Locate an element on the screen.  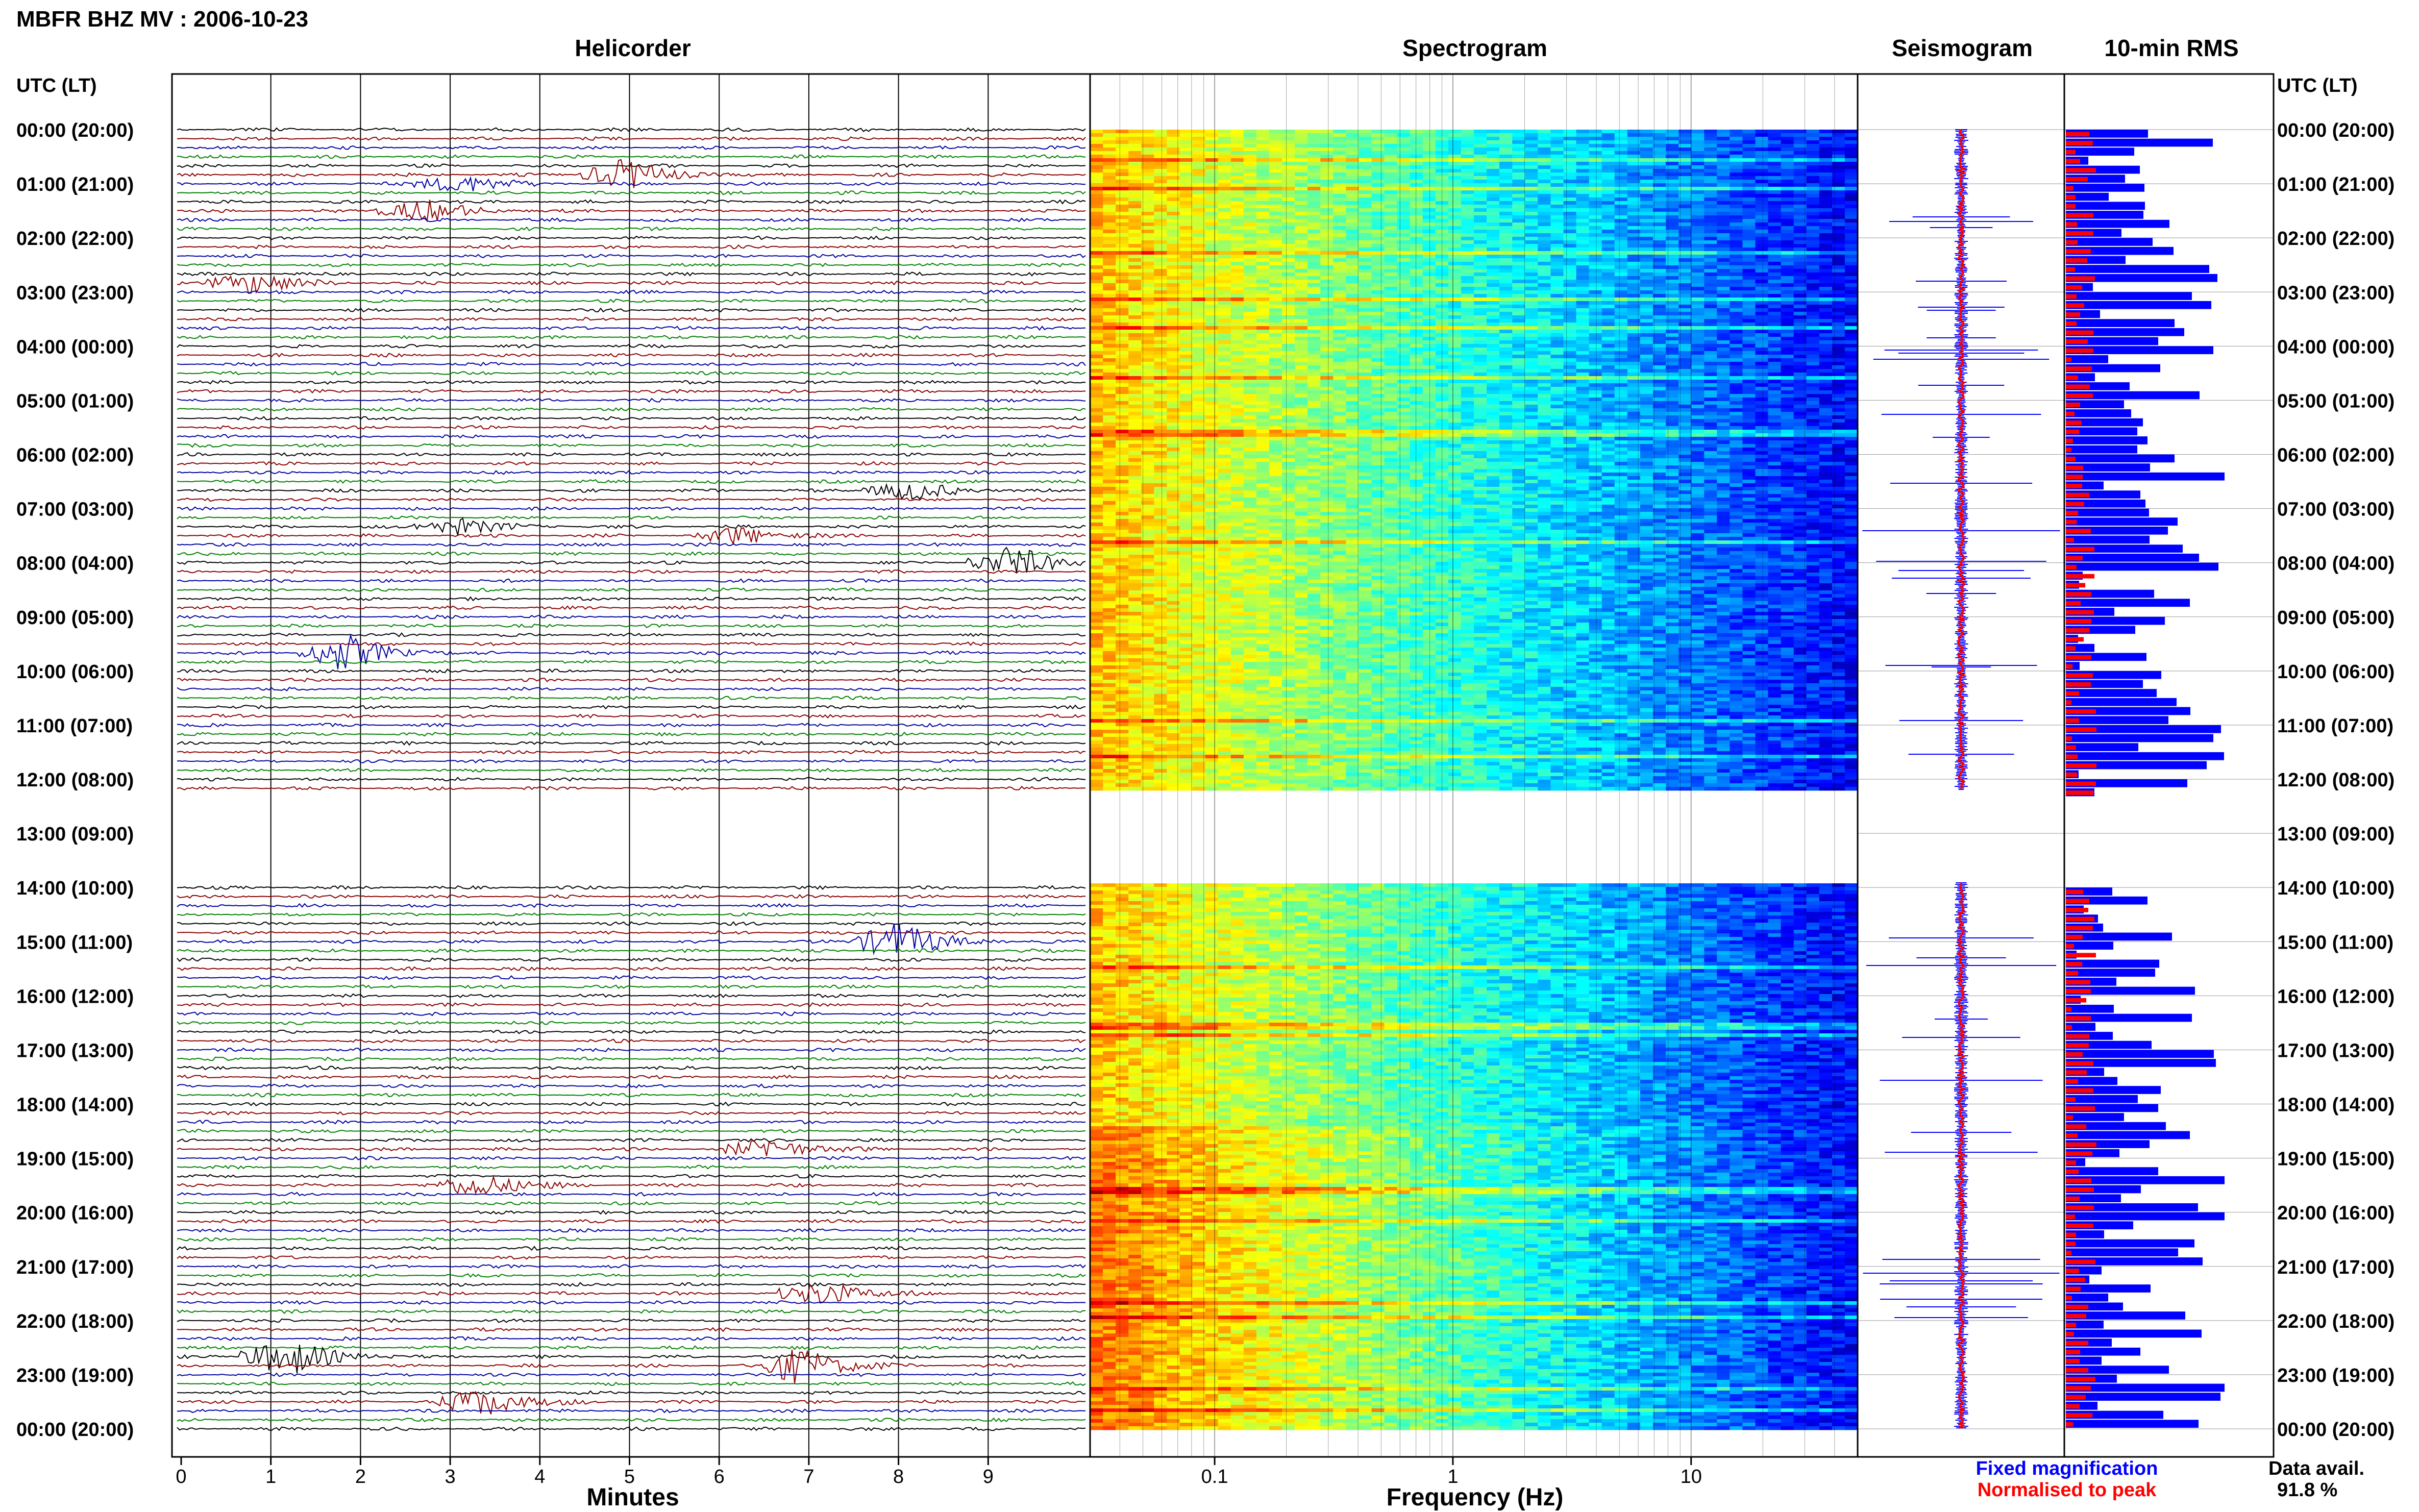
spectrogram-title: Spectrogram is located at coordinates (1474, 48).